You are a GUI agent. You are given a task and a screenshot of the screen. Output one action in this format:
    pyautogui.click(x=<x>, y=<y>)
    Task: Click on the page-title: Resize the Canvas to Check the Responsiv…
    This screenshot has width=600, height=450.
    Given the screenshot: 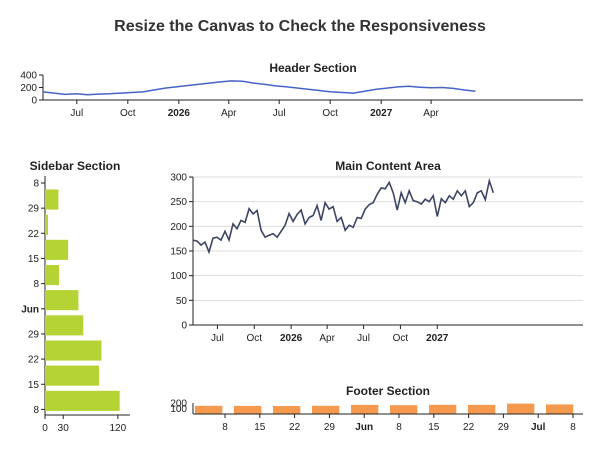 What is the action you would take?
    pyautogui.click(x=300, y=26)
    